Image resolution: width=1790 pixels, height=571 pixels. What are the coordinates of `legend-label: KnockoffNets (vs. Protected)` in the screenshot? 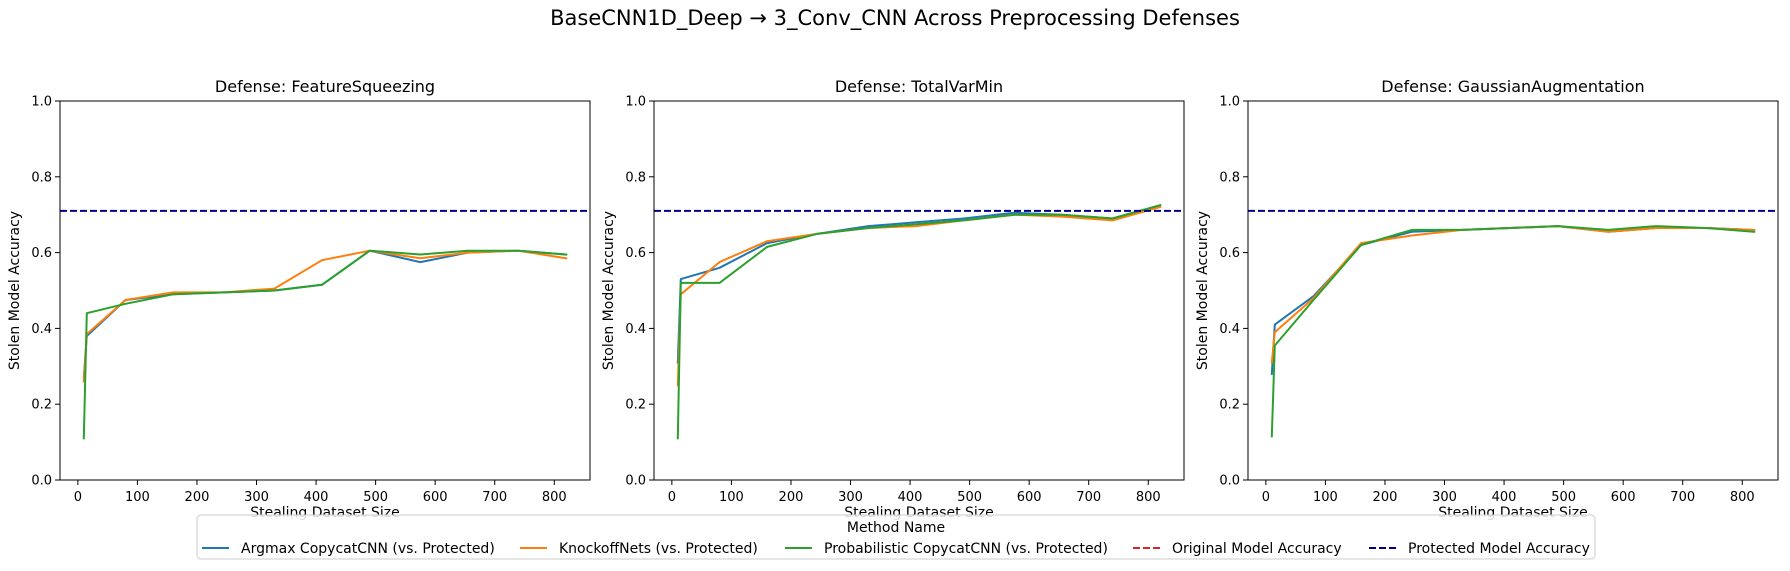 It's located at (658, 549).